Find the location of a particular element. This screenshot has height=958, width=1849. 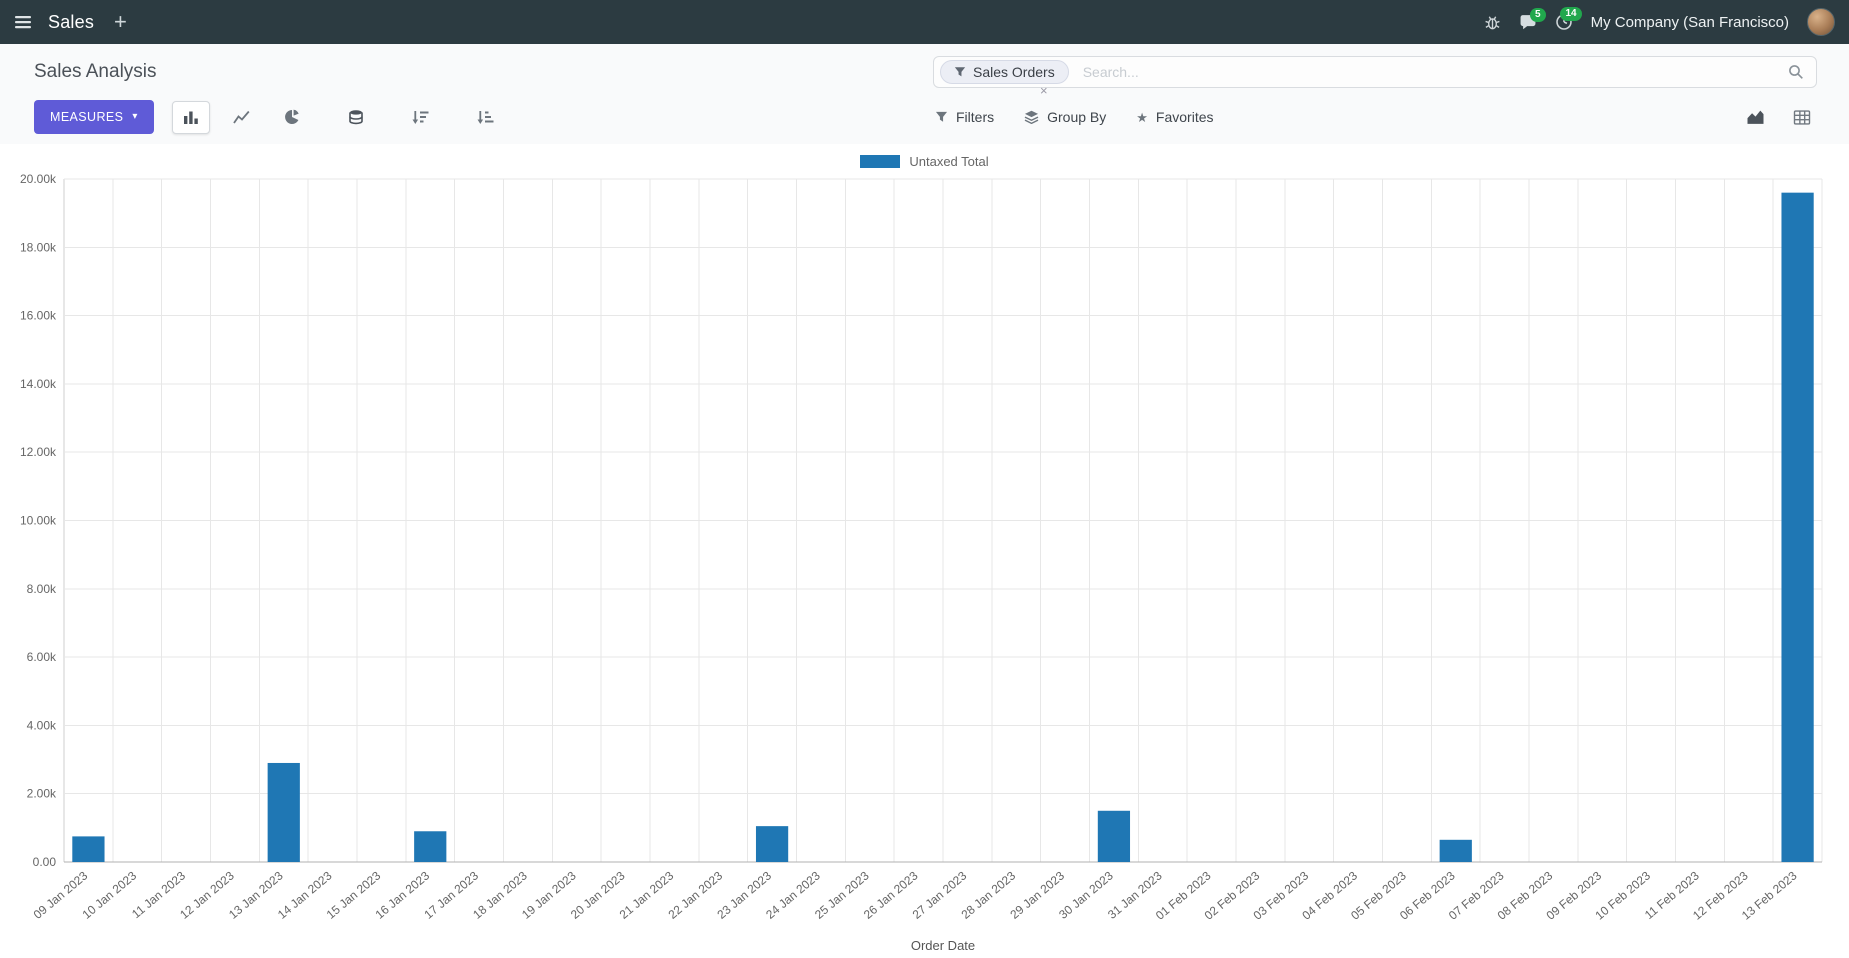

sort-ascending-icon is located at coordinates (485, 117).